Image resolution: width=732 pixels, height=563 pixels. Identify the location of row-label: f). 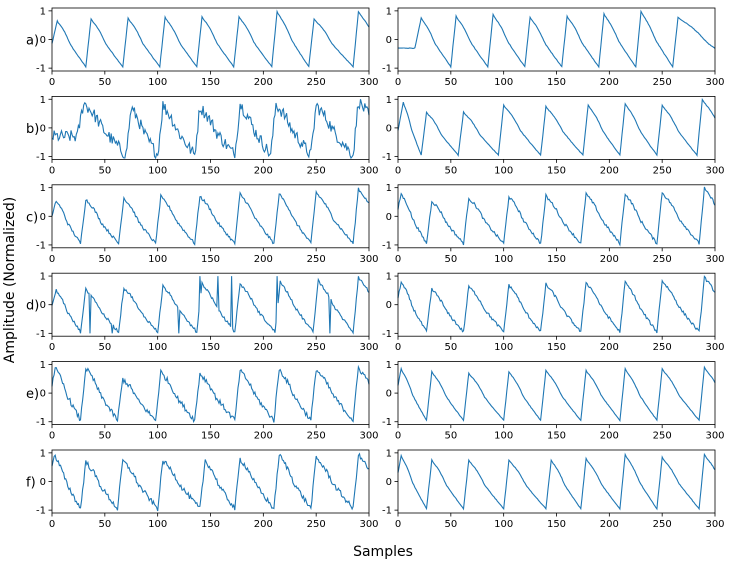
(31, 483).